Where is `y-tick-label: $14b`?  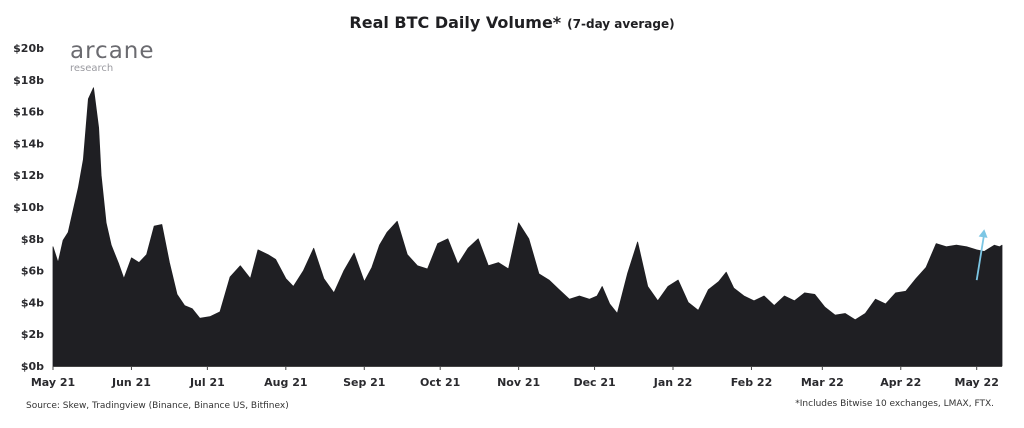
y-tick-label: $14b is located at coordinates (28, 143).